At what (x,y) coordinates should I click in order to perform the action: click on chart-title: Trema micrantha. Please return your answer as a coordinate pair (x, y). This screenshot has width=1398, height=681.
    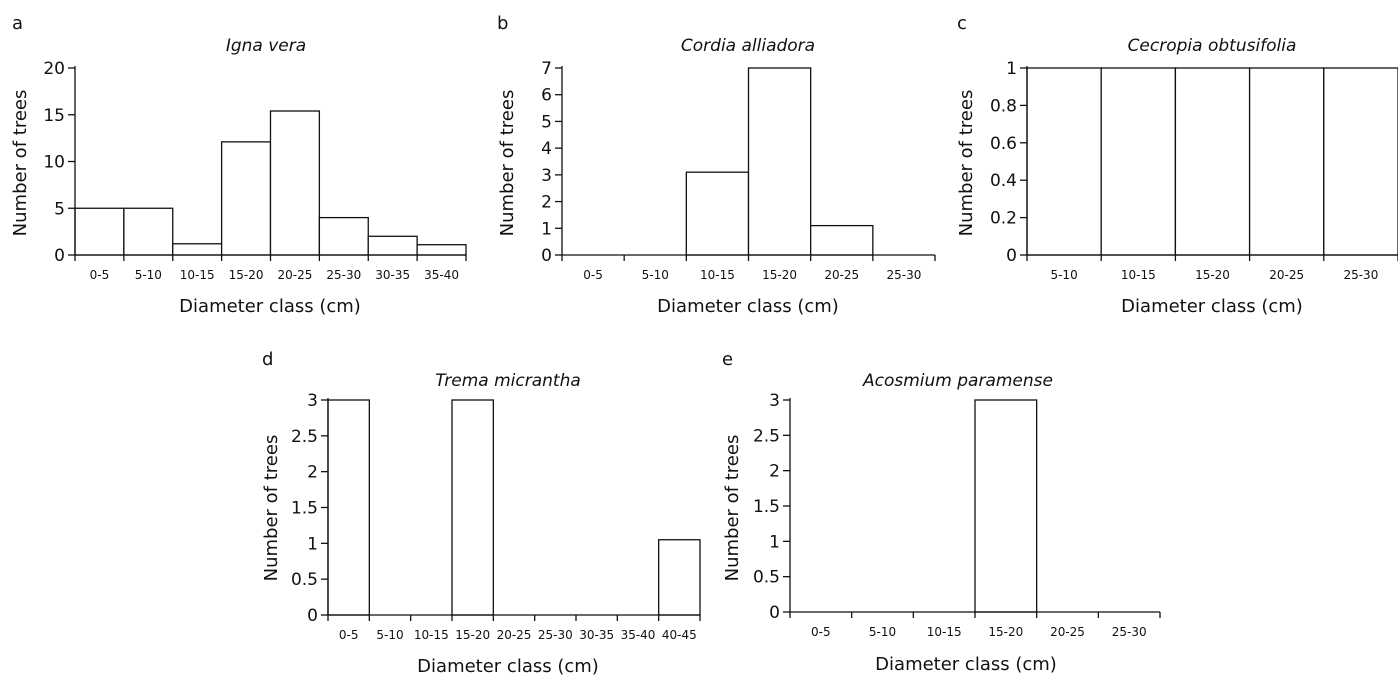
    Looking at the image, I should click on (508, 381).